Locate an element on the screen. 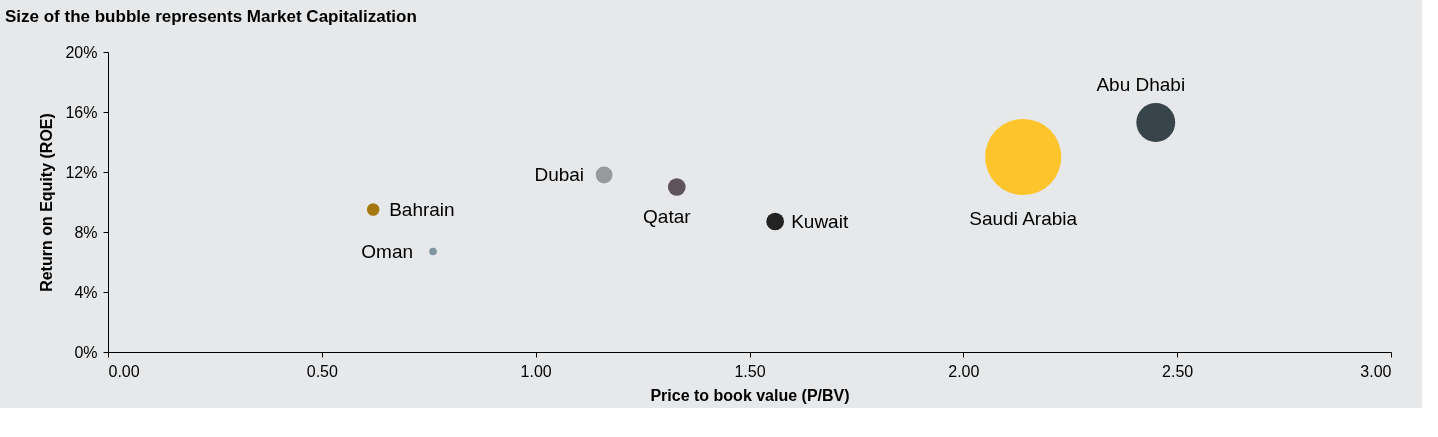 Image resolution: width=1438 pixels, height=437 pixels. chart-title: Size of the bubble represents Market Capitalization is located at coordinates (211, 16).